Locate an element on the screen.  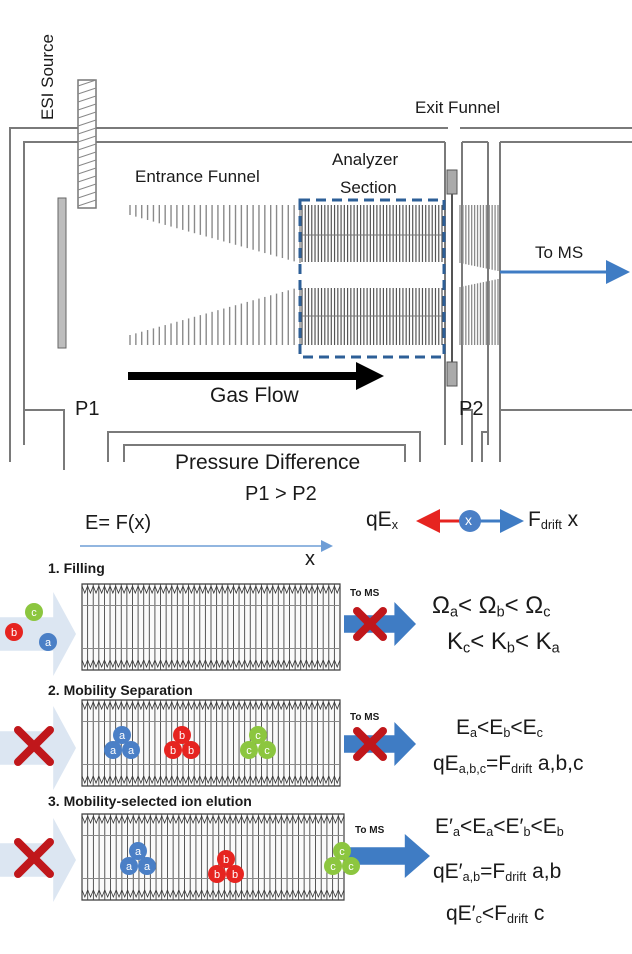
pressure-difference-label: Pressure Difference is located at coordinates (268, 462).